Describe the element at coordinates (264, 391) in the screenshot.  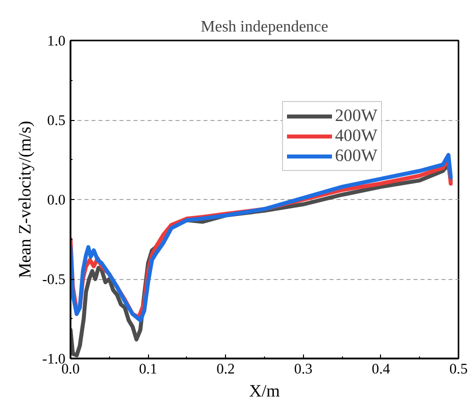
I see `x-axis-title: X/m` at that location.